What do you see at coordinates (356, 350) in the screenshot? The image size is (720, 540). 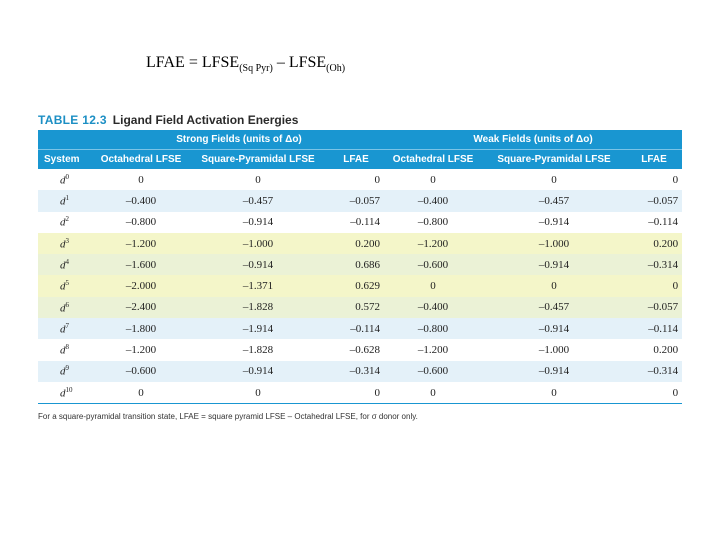 I see `value-cell: –0.628` at bounding box center [356, 350].